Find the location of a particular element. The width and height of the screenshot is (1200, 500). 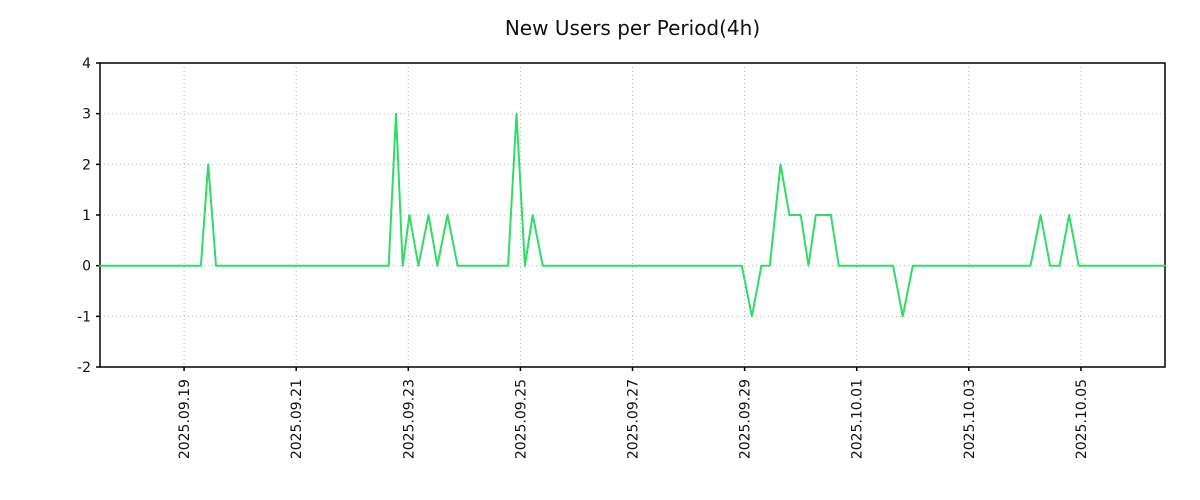

x-tick-label: 2025.09.23 is located at coordinates (409, 419).